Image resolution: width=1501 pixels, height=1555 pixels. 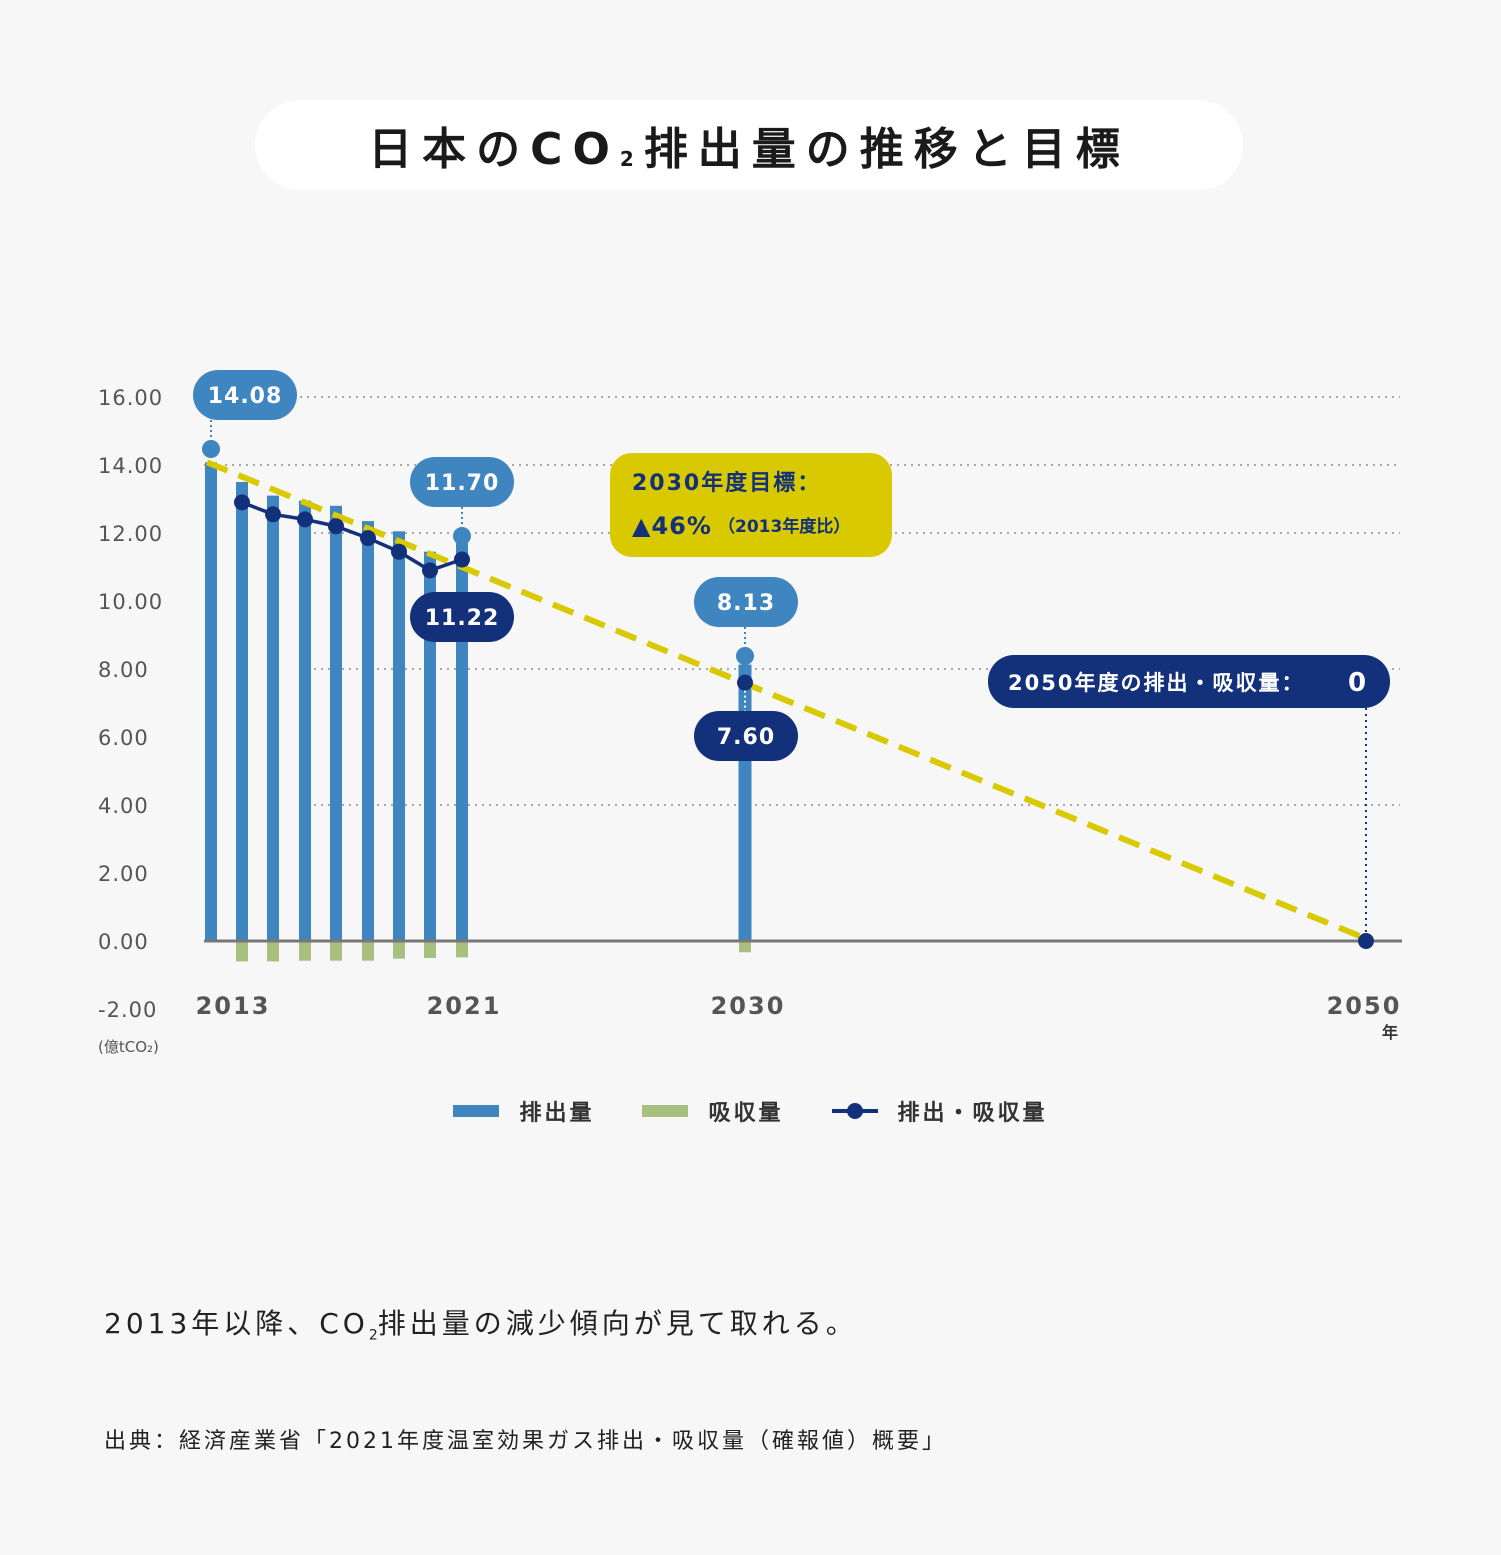 I want to click on legend-item-absorption: 吸収量, so click(x=712, y=1111).